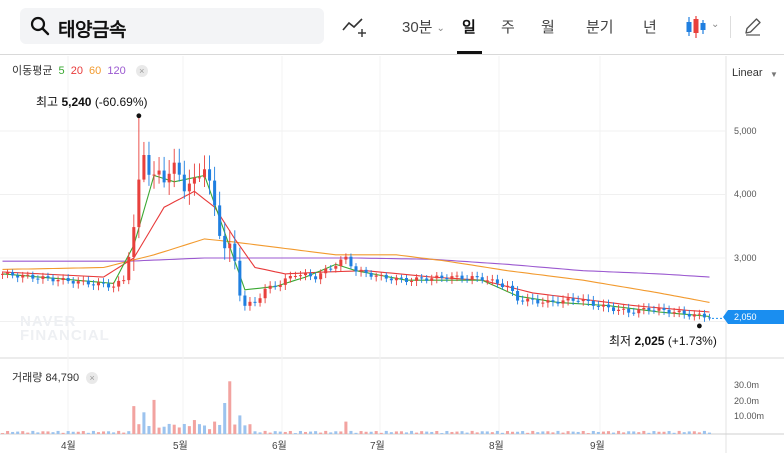 This screenshot has width=784, height=453. Describe the element at coordinates (139, 116) in the screenshot. I see `high-marker` at that location.